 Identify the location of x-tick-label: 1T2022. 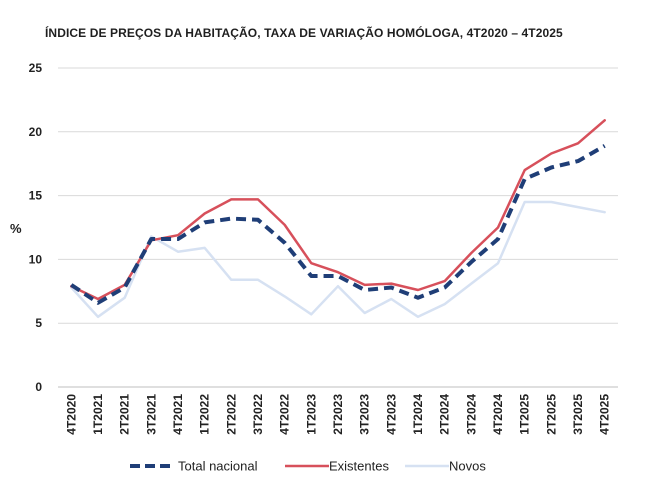
(205, 414).